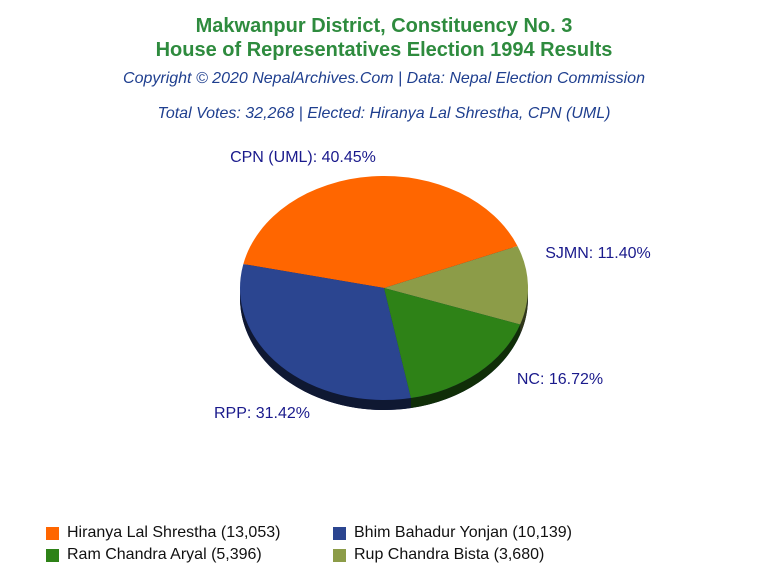 This screenshot has height=576, width=768. I want to click on legend-label: Ram Chandra Aryal (5,396), so click(164, 554).